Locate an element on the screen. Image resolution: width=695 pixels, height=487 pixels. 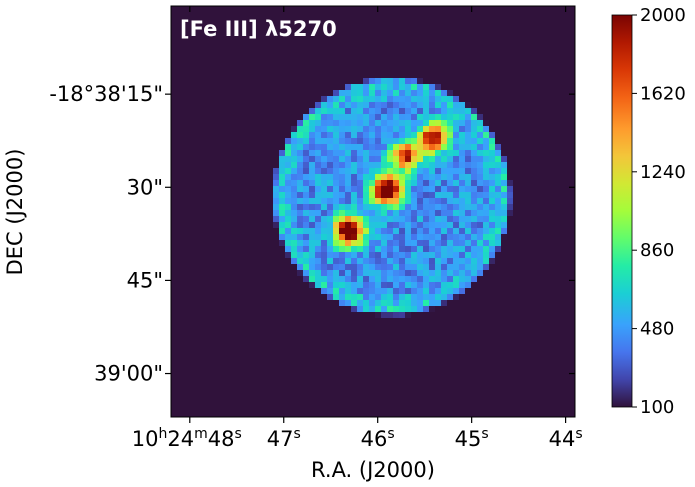
colorbar-tick-label: 480 is located at coordinates (657, 329).